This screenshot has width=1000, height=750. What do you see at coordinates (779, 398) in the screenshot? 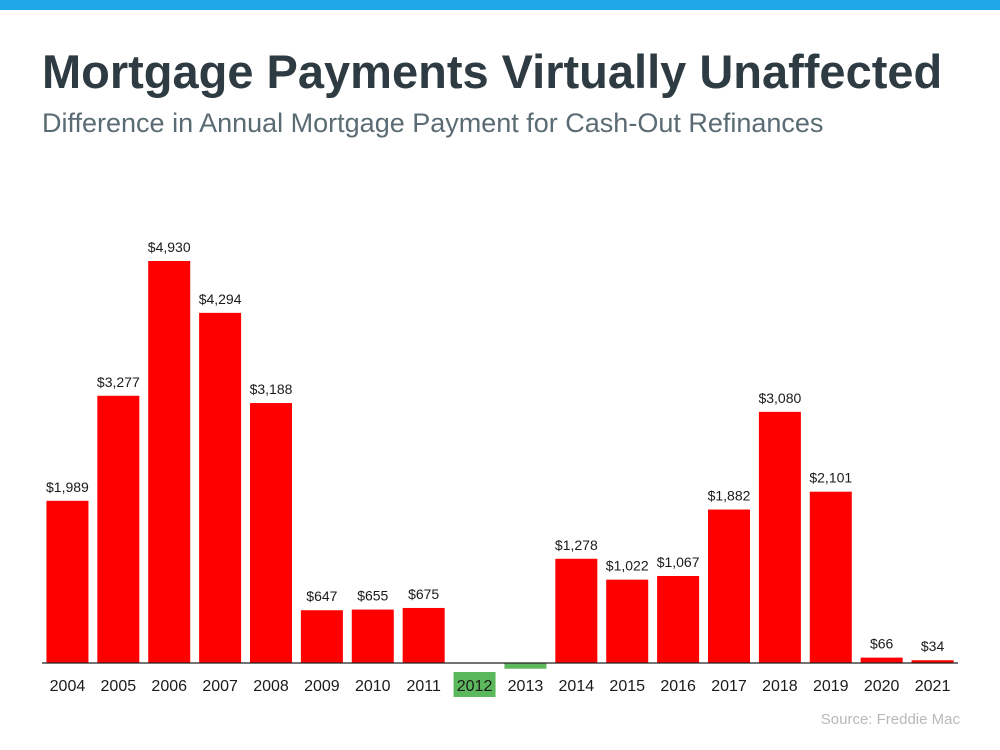
I see `data-label-2018: $3,080` at bounding box center [779, 398].